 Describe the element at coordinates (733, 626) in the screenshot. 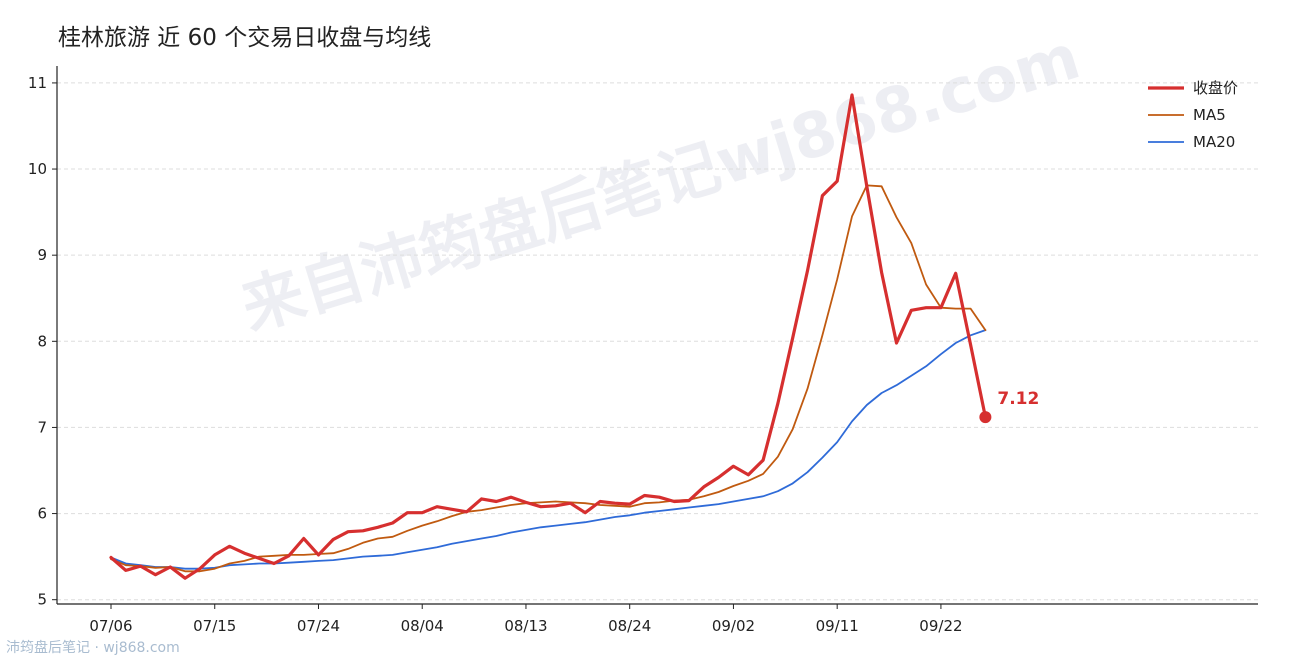

I see `x-tick-label: 09/02` at that location.